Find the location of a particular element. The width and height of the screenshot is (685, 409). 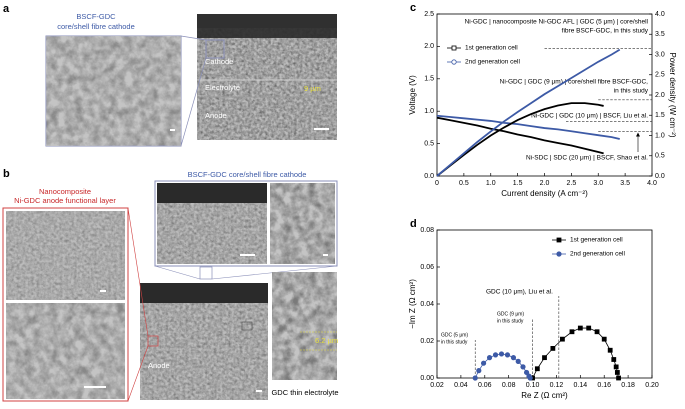

y2-tick-label: 0.5 is located at coordinates (660, 156).